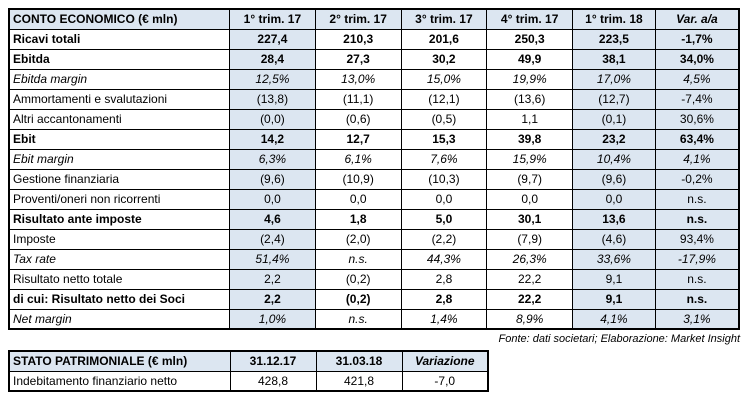  I want to click on value-cell: 93,4%, so click(697, 239).